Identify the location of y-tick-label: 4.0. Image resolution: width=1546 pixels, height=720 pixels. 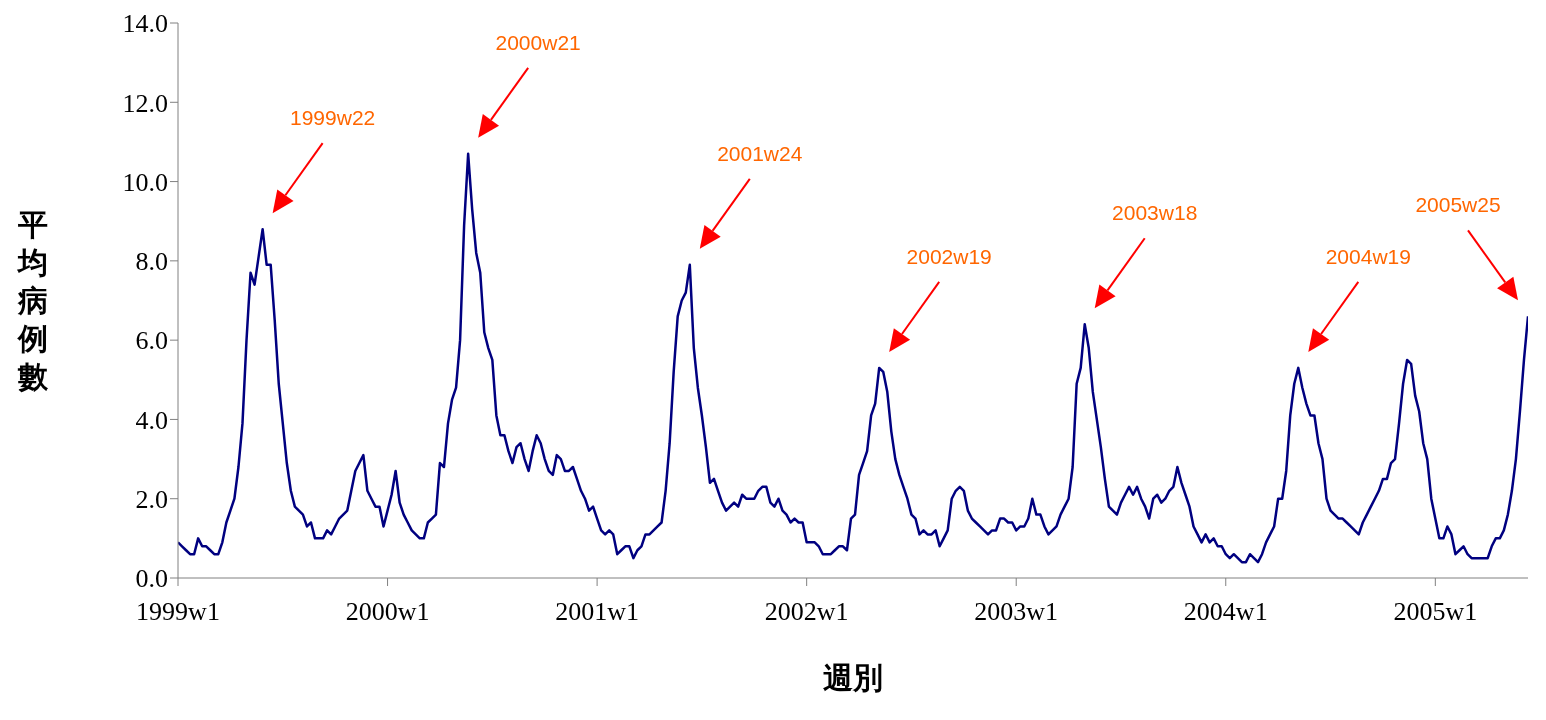
(151, 420).